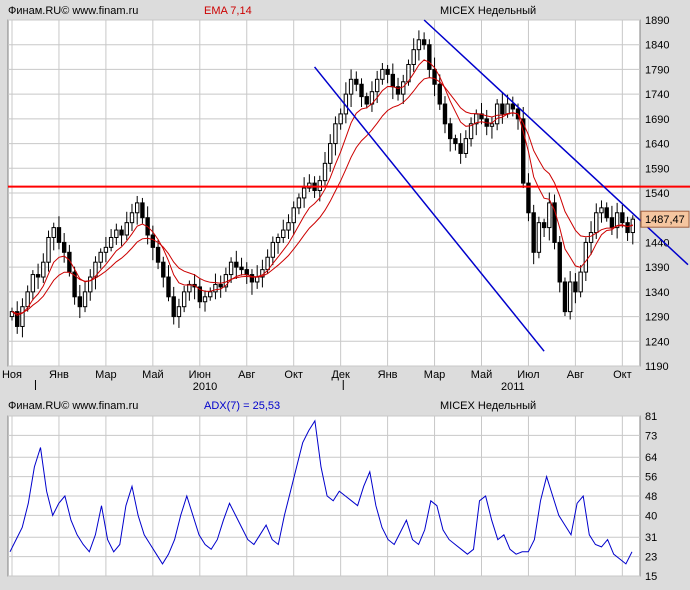 This screenshot has width=690, height=590. Describe the element at coordinates (657, 145) in the screenshot. I see `price-tick-label: 1640` at that location.